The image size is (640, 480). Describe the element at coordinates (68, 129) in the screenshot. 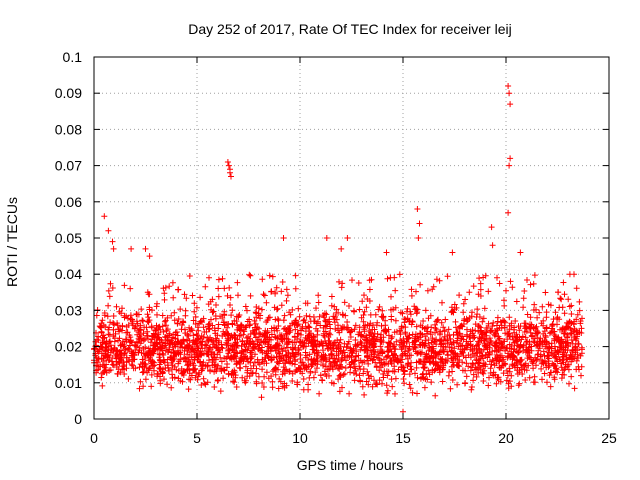

I see `y-tick-label: 0.08` at that location.